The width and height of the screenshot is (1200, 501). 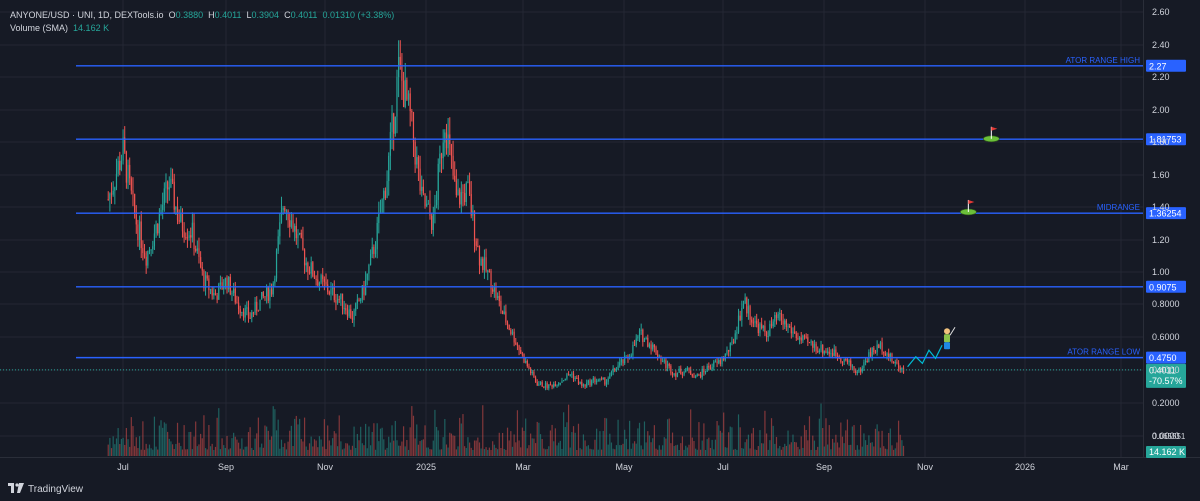 I want to click on level-name: ATOR RANGE HIGH, so click(x=1103, y=60).